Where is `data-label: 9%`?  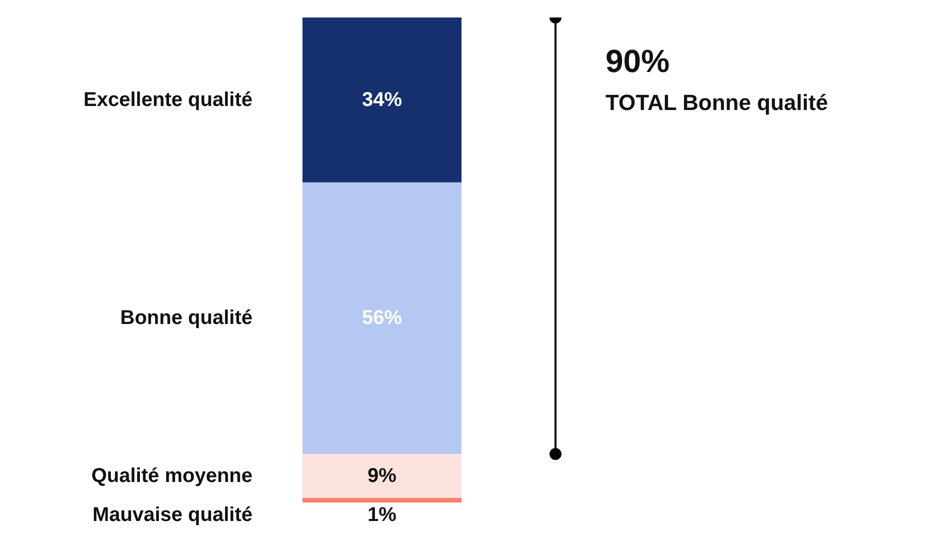
data-label: 9% is located at coordinates (382, 475).